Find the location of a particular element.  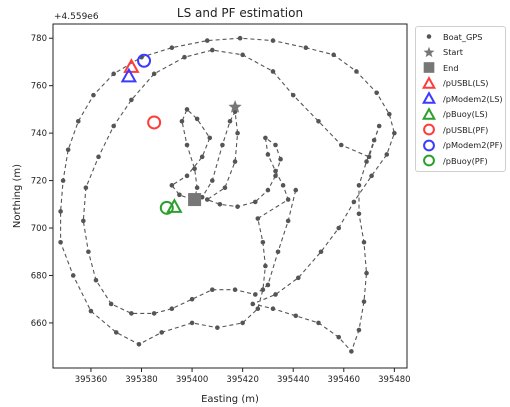

y-tick-label: 740 is located at coordinates (39, 134).